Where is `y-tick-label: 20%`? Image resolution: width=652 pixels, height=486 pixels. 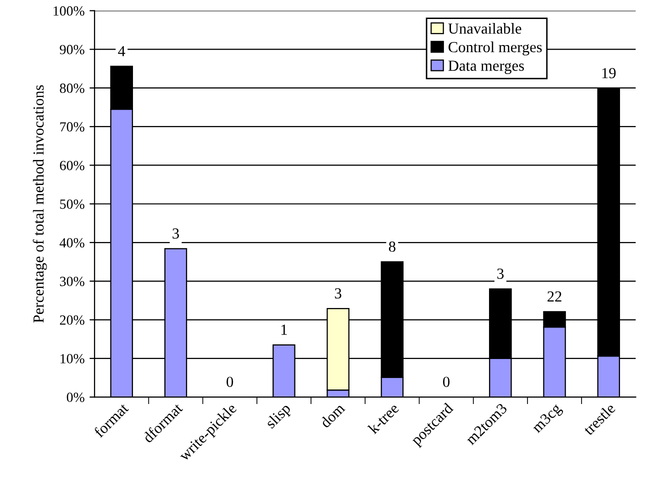
y-tick-label: 20% is located at coordinates (72, 320).